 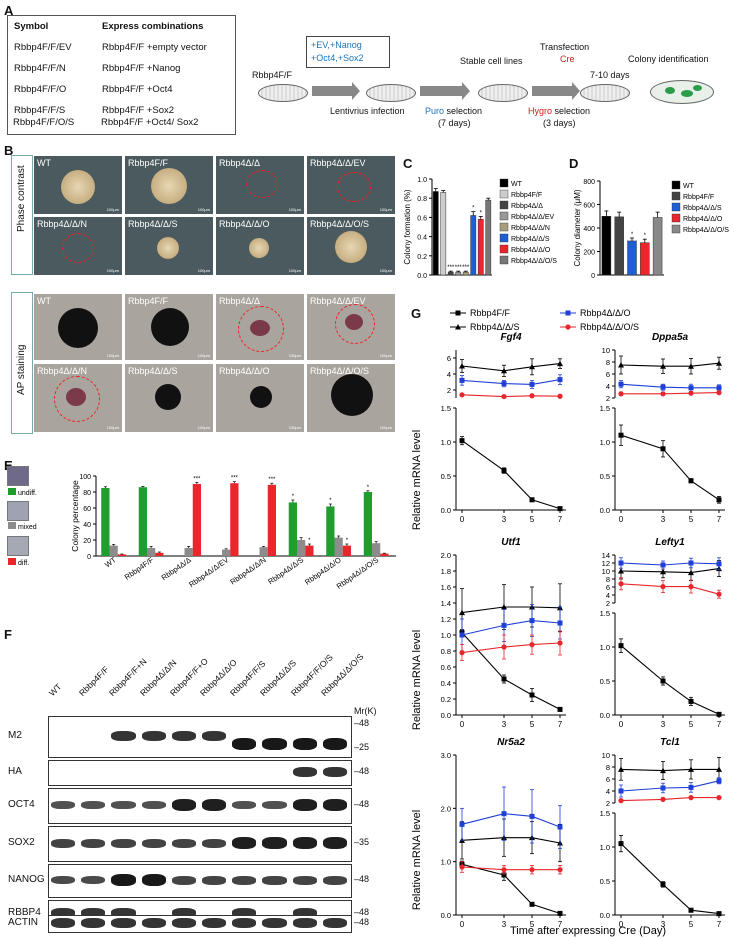 I want to click on legend-label: Rbbp4Δ/Δ/O/S, so click(x=534, y=261).